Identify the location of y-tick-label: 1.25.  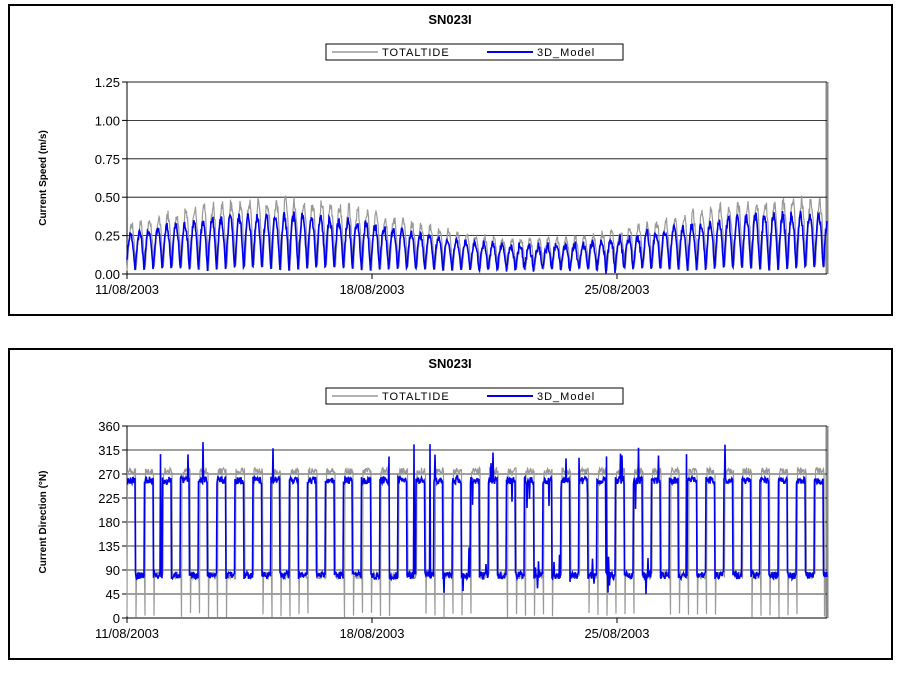
(107, 82).